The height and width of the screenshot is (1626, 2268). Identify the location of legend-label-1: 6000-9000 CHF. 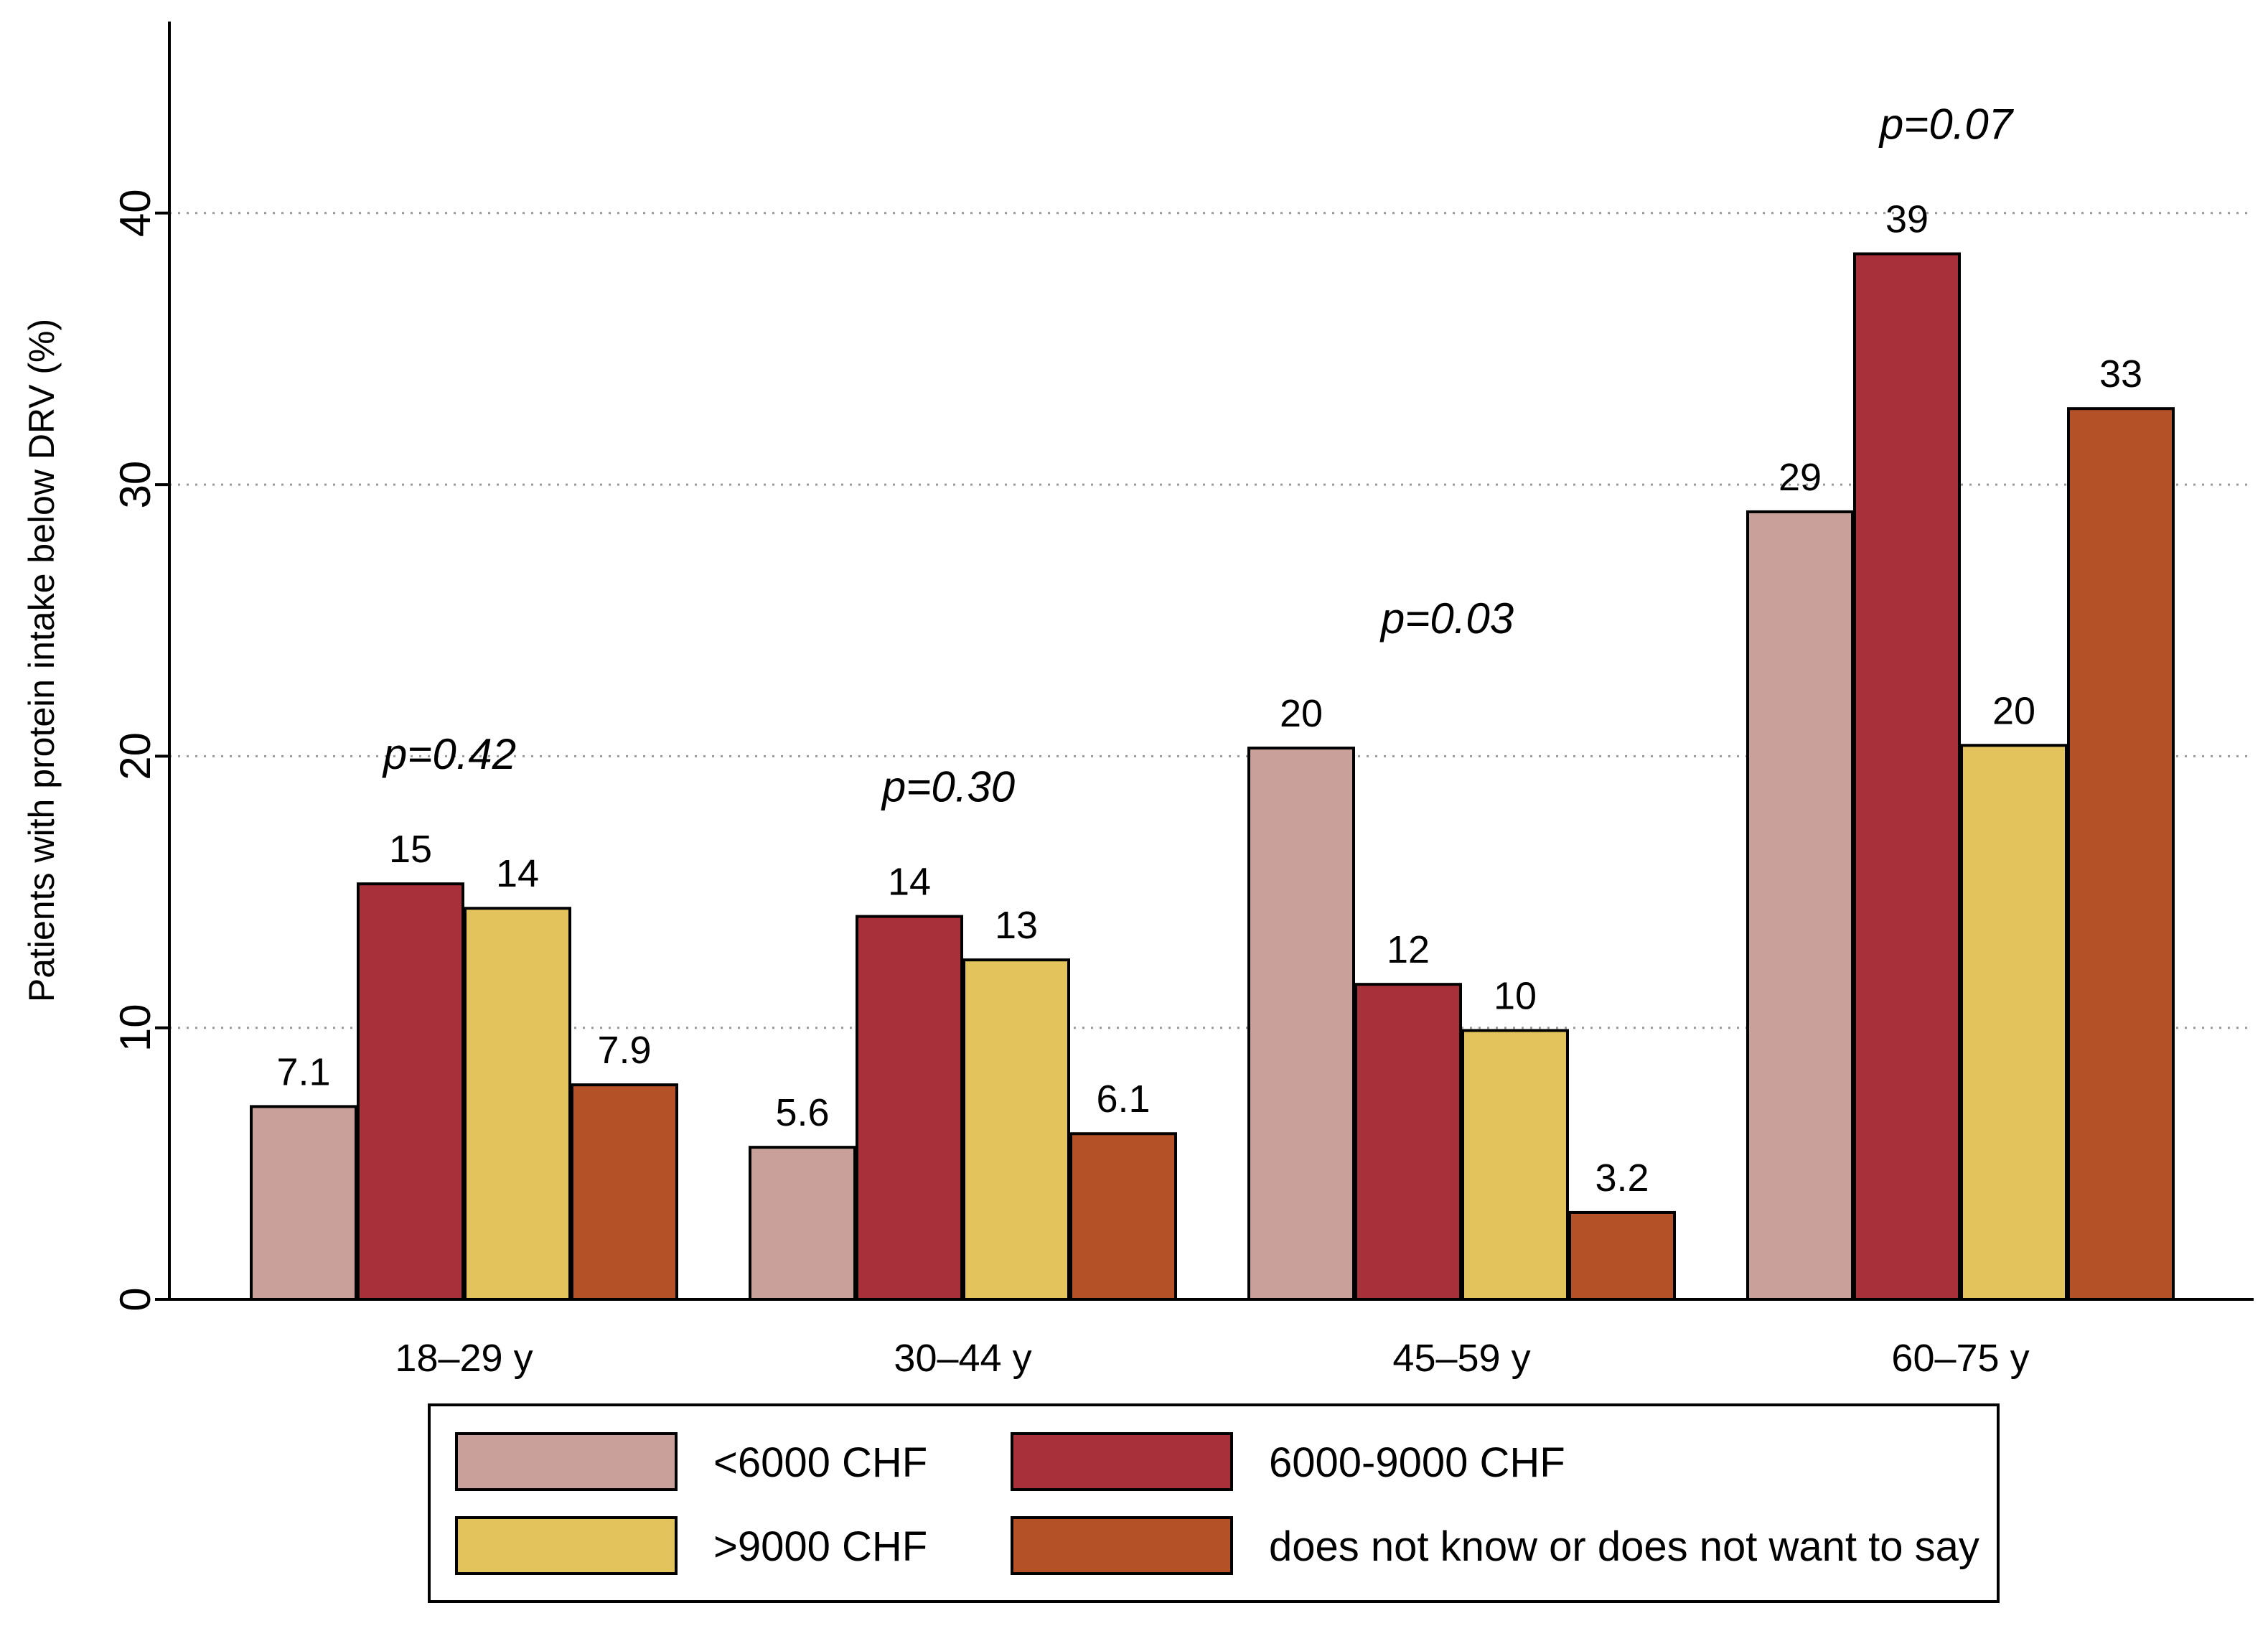
(1417, 1462).